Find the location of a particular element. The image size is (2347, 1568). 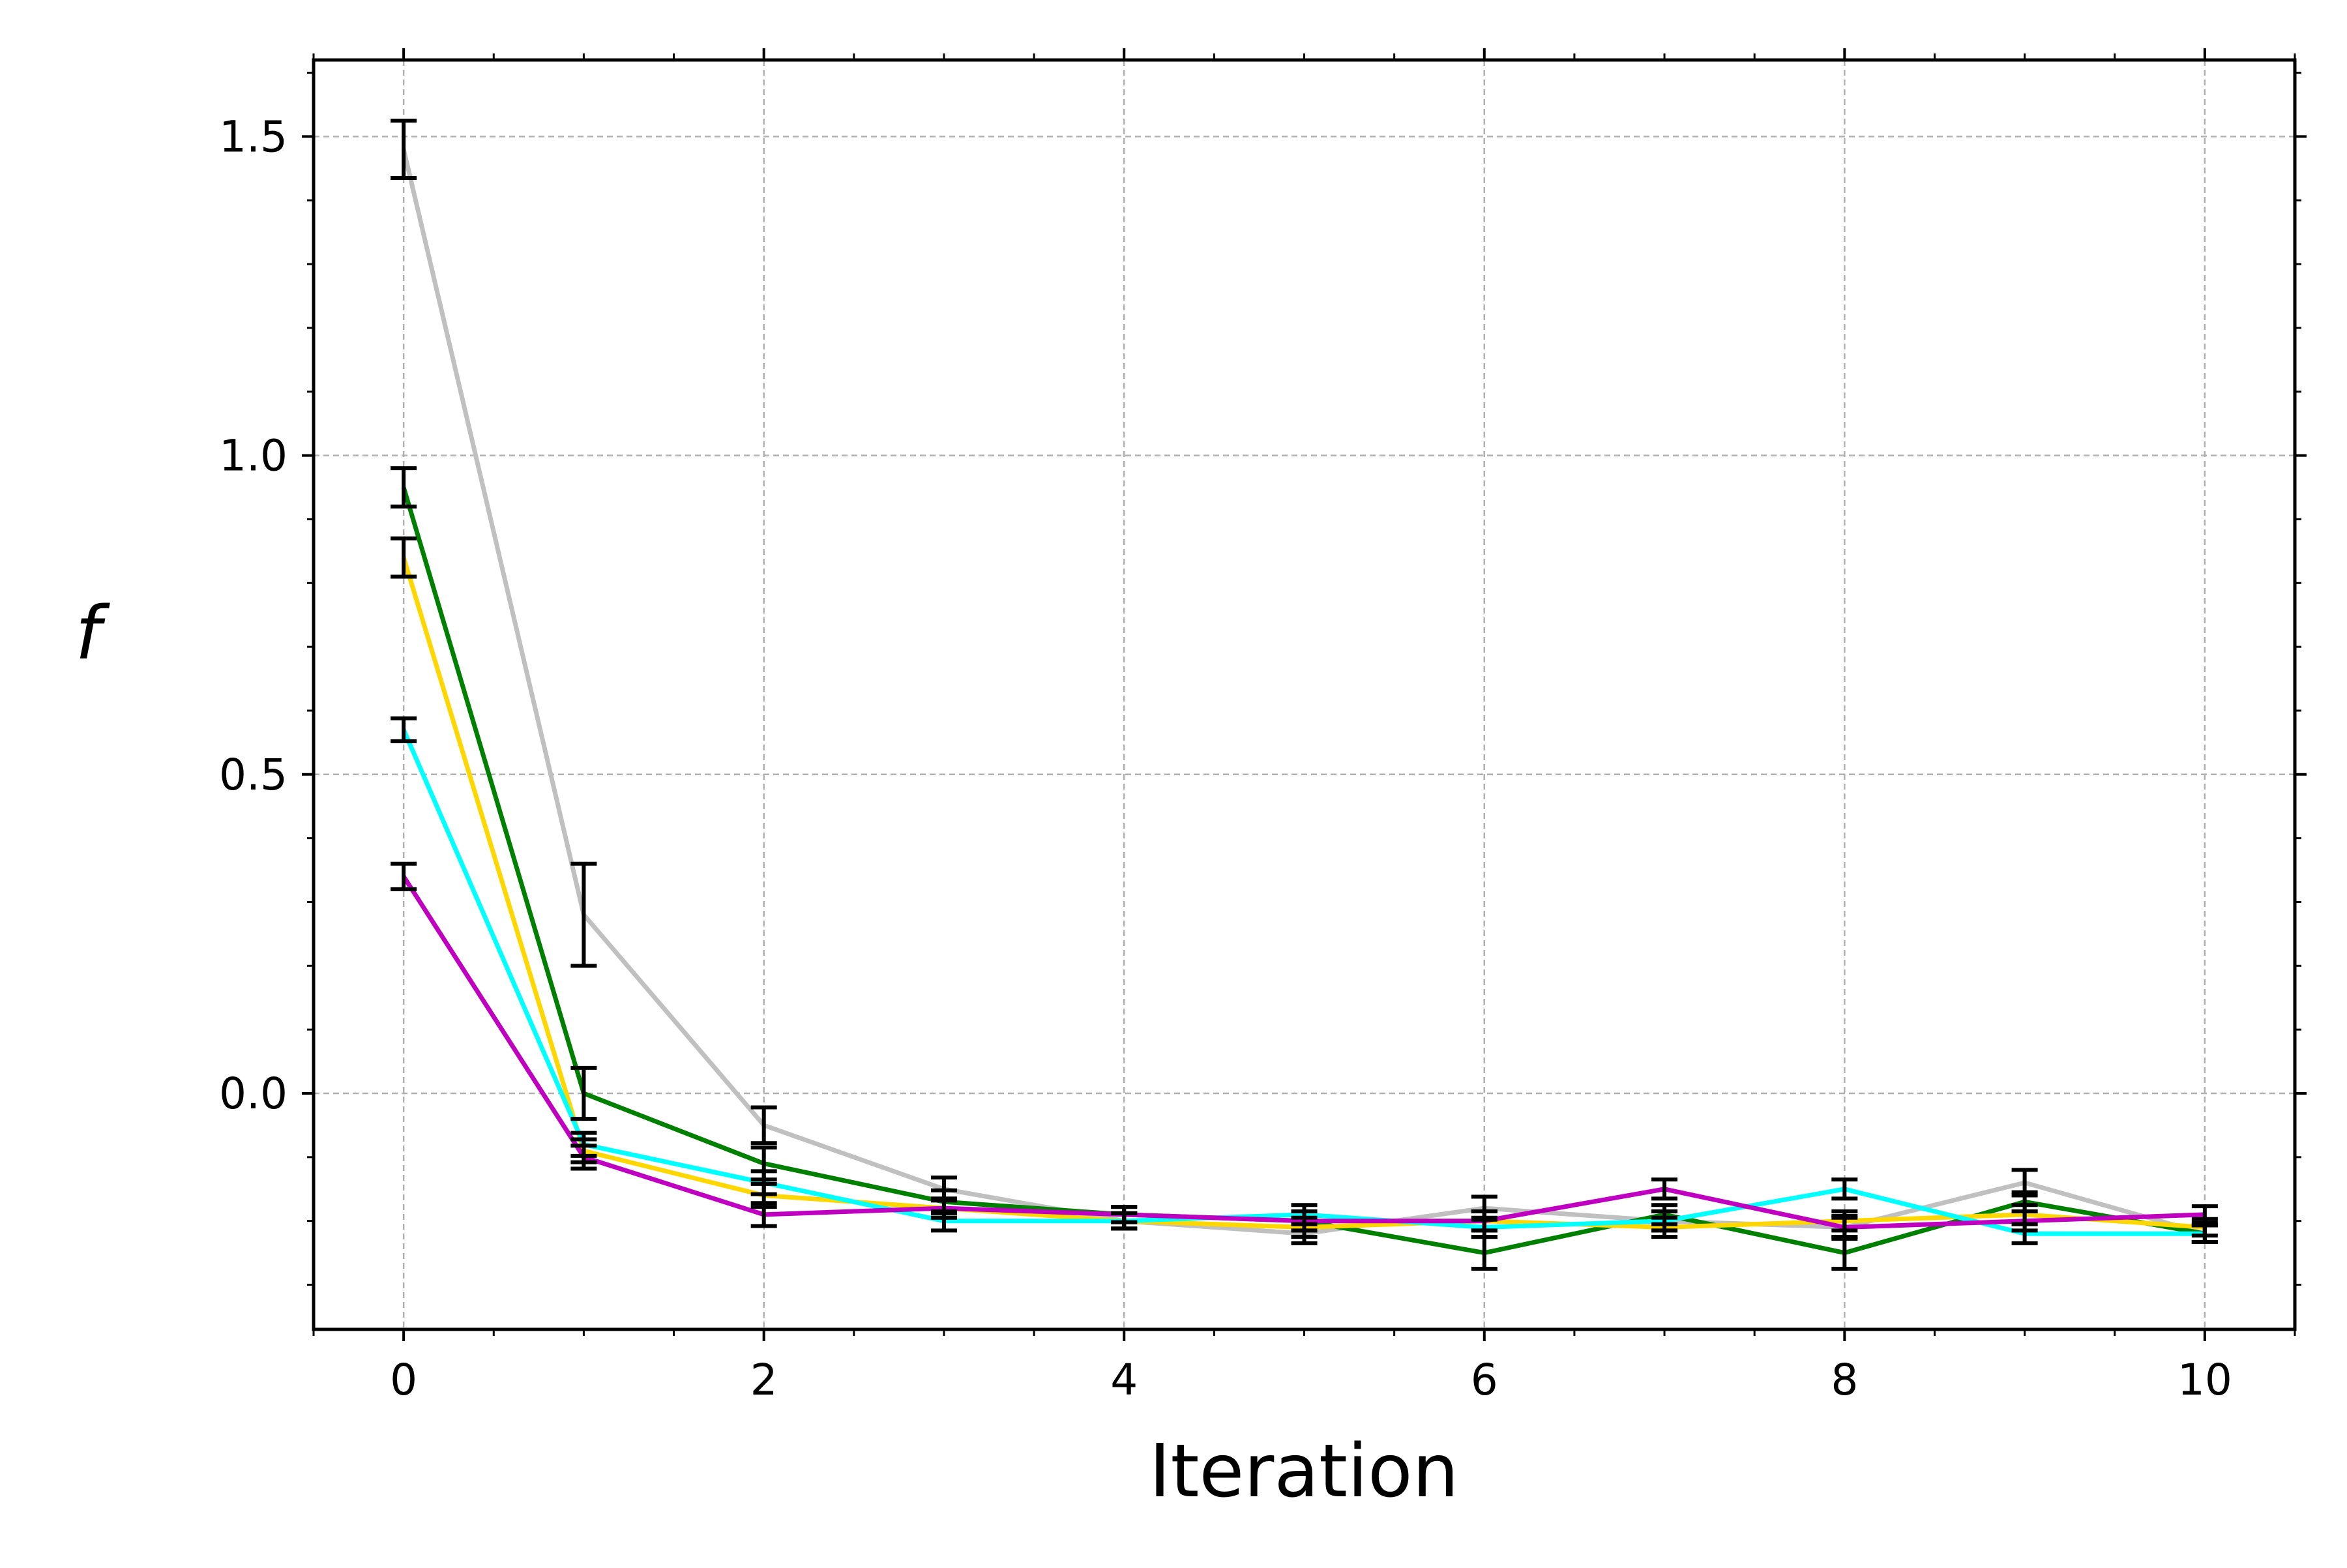

error-bar-yellow is located at coordinates (404, 558).